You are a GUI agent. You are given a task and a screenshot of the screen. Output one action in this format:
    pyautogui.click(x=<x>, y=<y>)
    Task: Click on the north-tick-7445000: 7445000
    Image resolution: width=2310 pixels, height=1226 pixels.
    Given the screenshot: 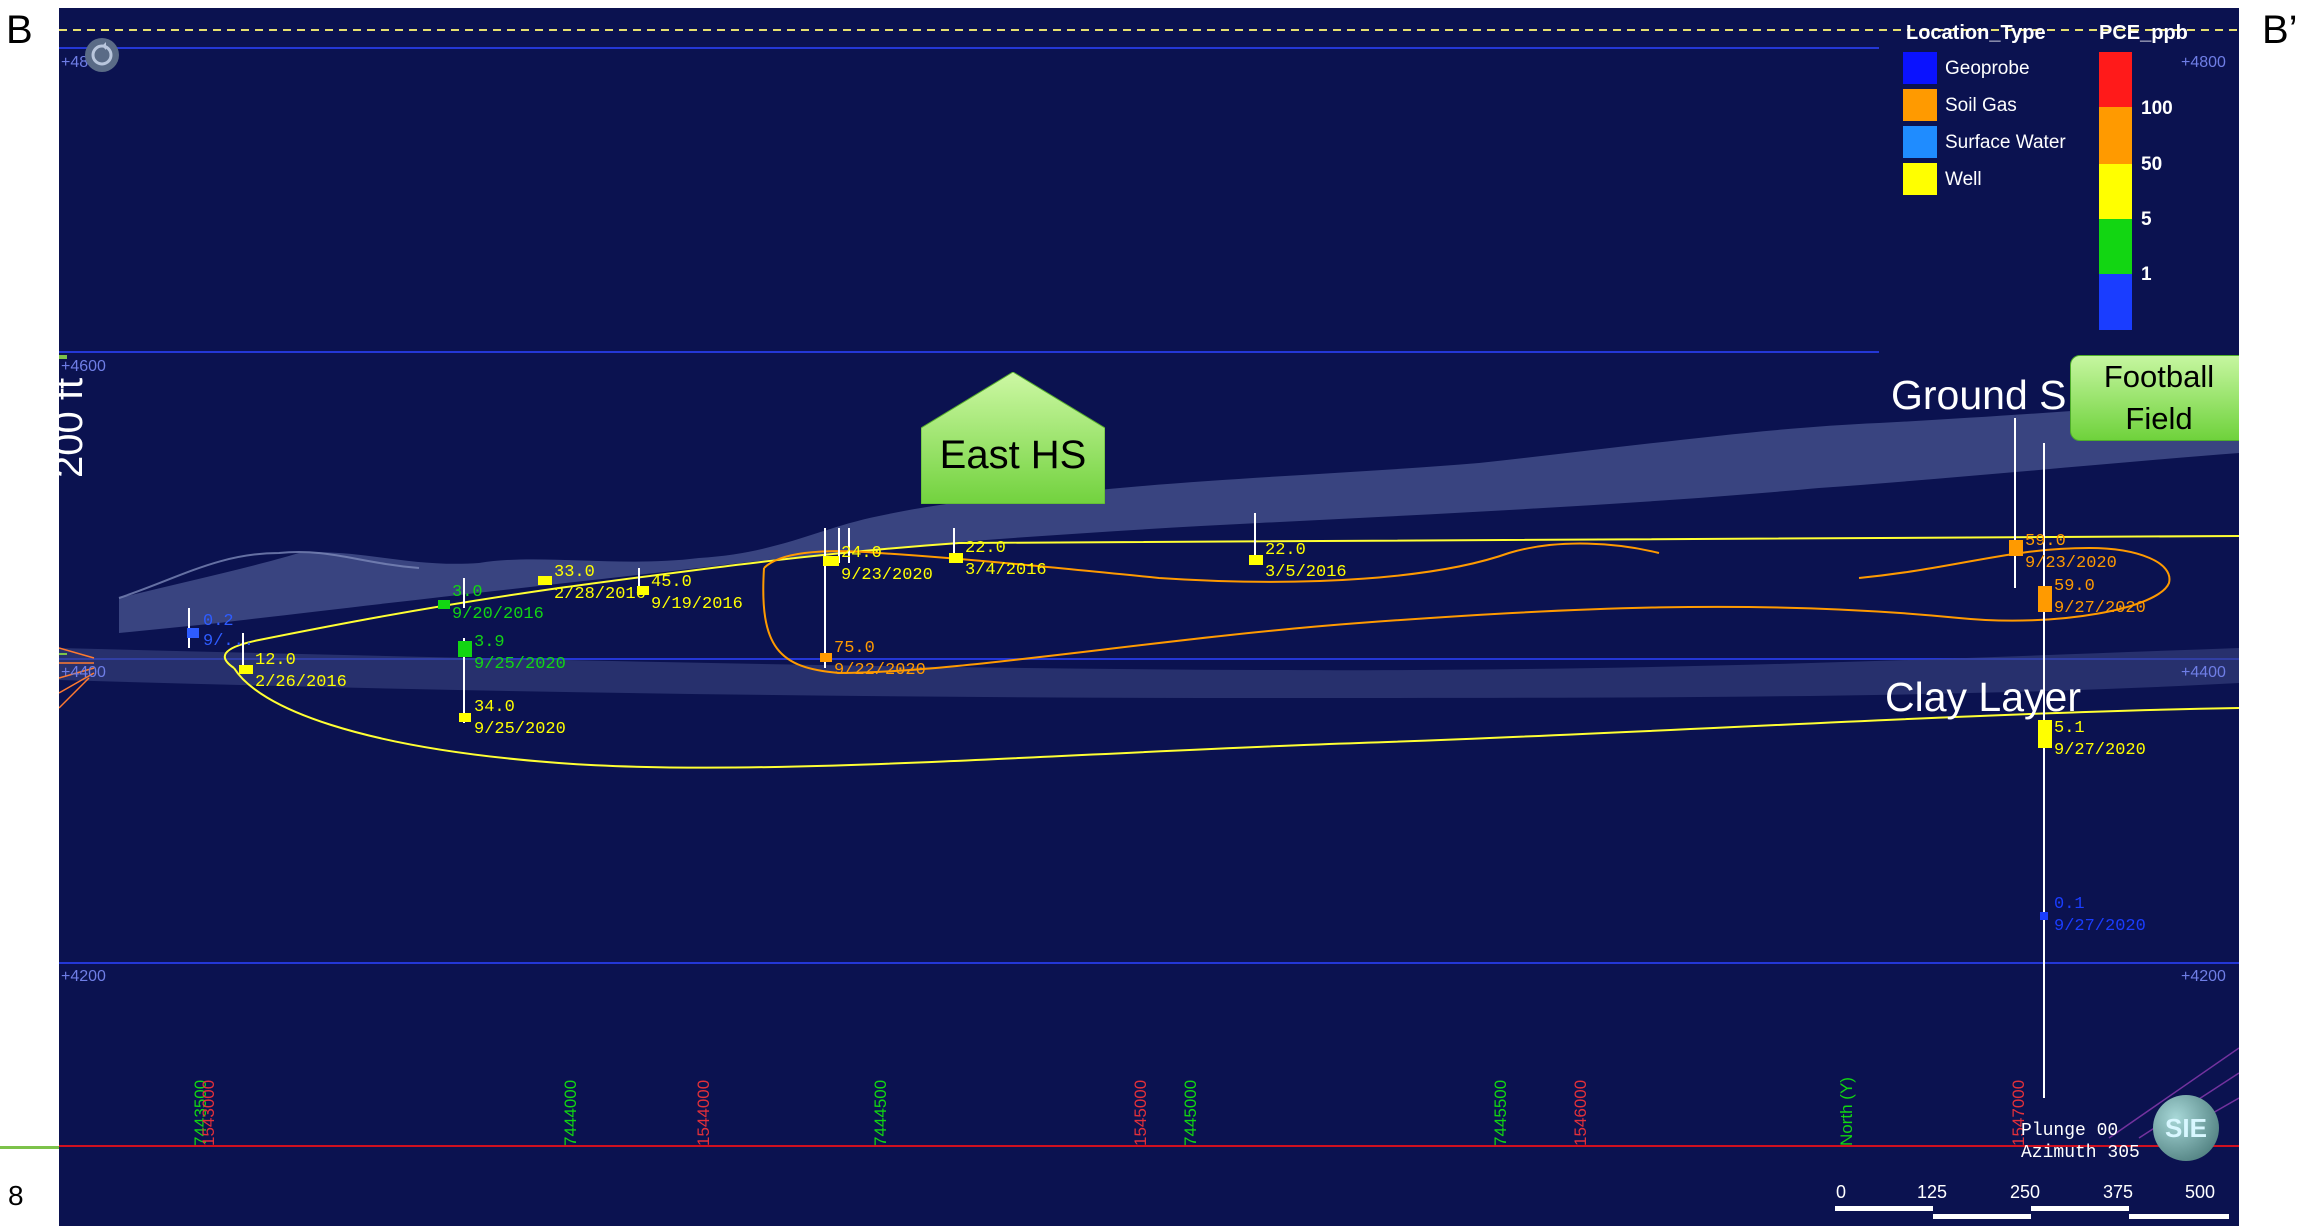 What is the action you would take?
    pyautogui.click(x=1190, y=1112)
    